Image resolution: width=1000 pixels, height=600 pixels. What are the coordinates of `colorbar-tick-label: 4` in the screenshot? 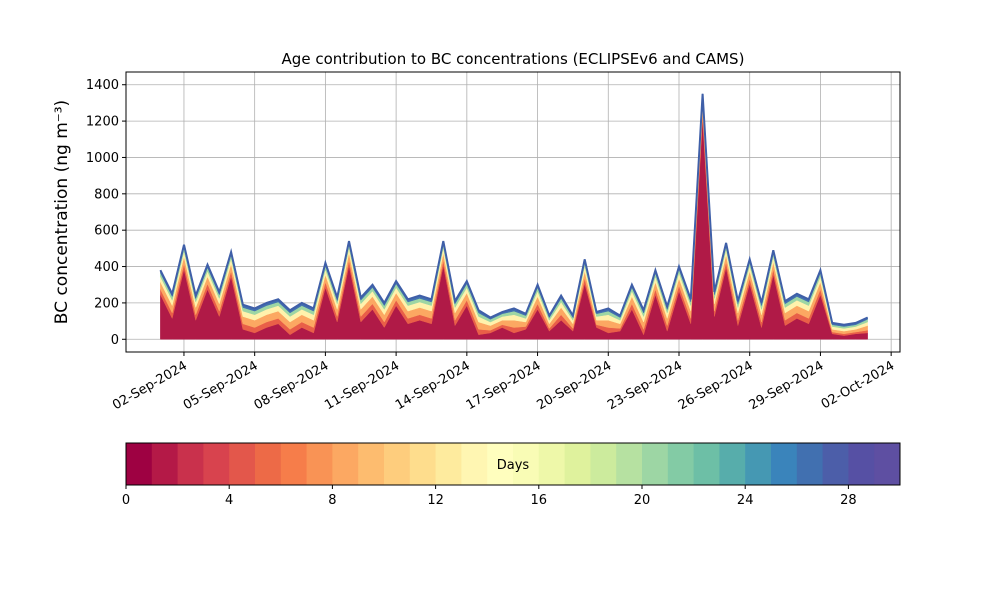 It's located at (229, 500).